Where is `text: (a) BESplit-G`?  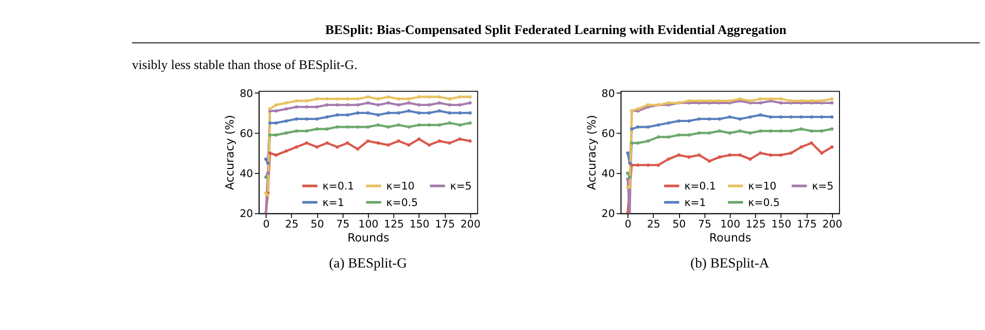 text: (a) BESplit-G is located at coordinates (367, 264).